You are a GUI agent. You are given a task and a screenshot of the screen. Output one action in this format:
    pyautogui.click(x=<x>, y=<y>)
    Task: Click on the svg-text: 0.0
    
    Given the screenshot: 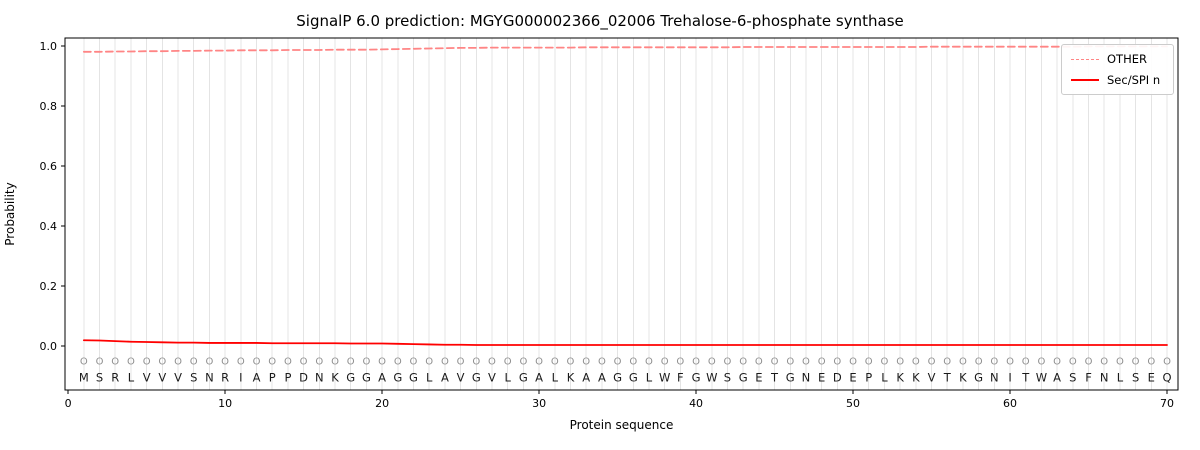 What is the action you would take?
    pyautogui.click(x=49, y=346)
    